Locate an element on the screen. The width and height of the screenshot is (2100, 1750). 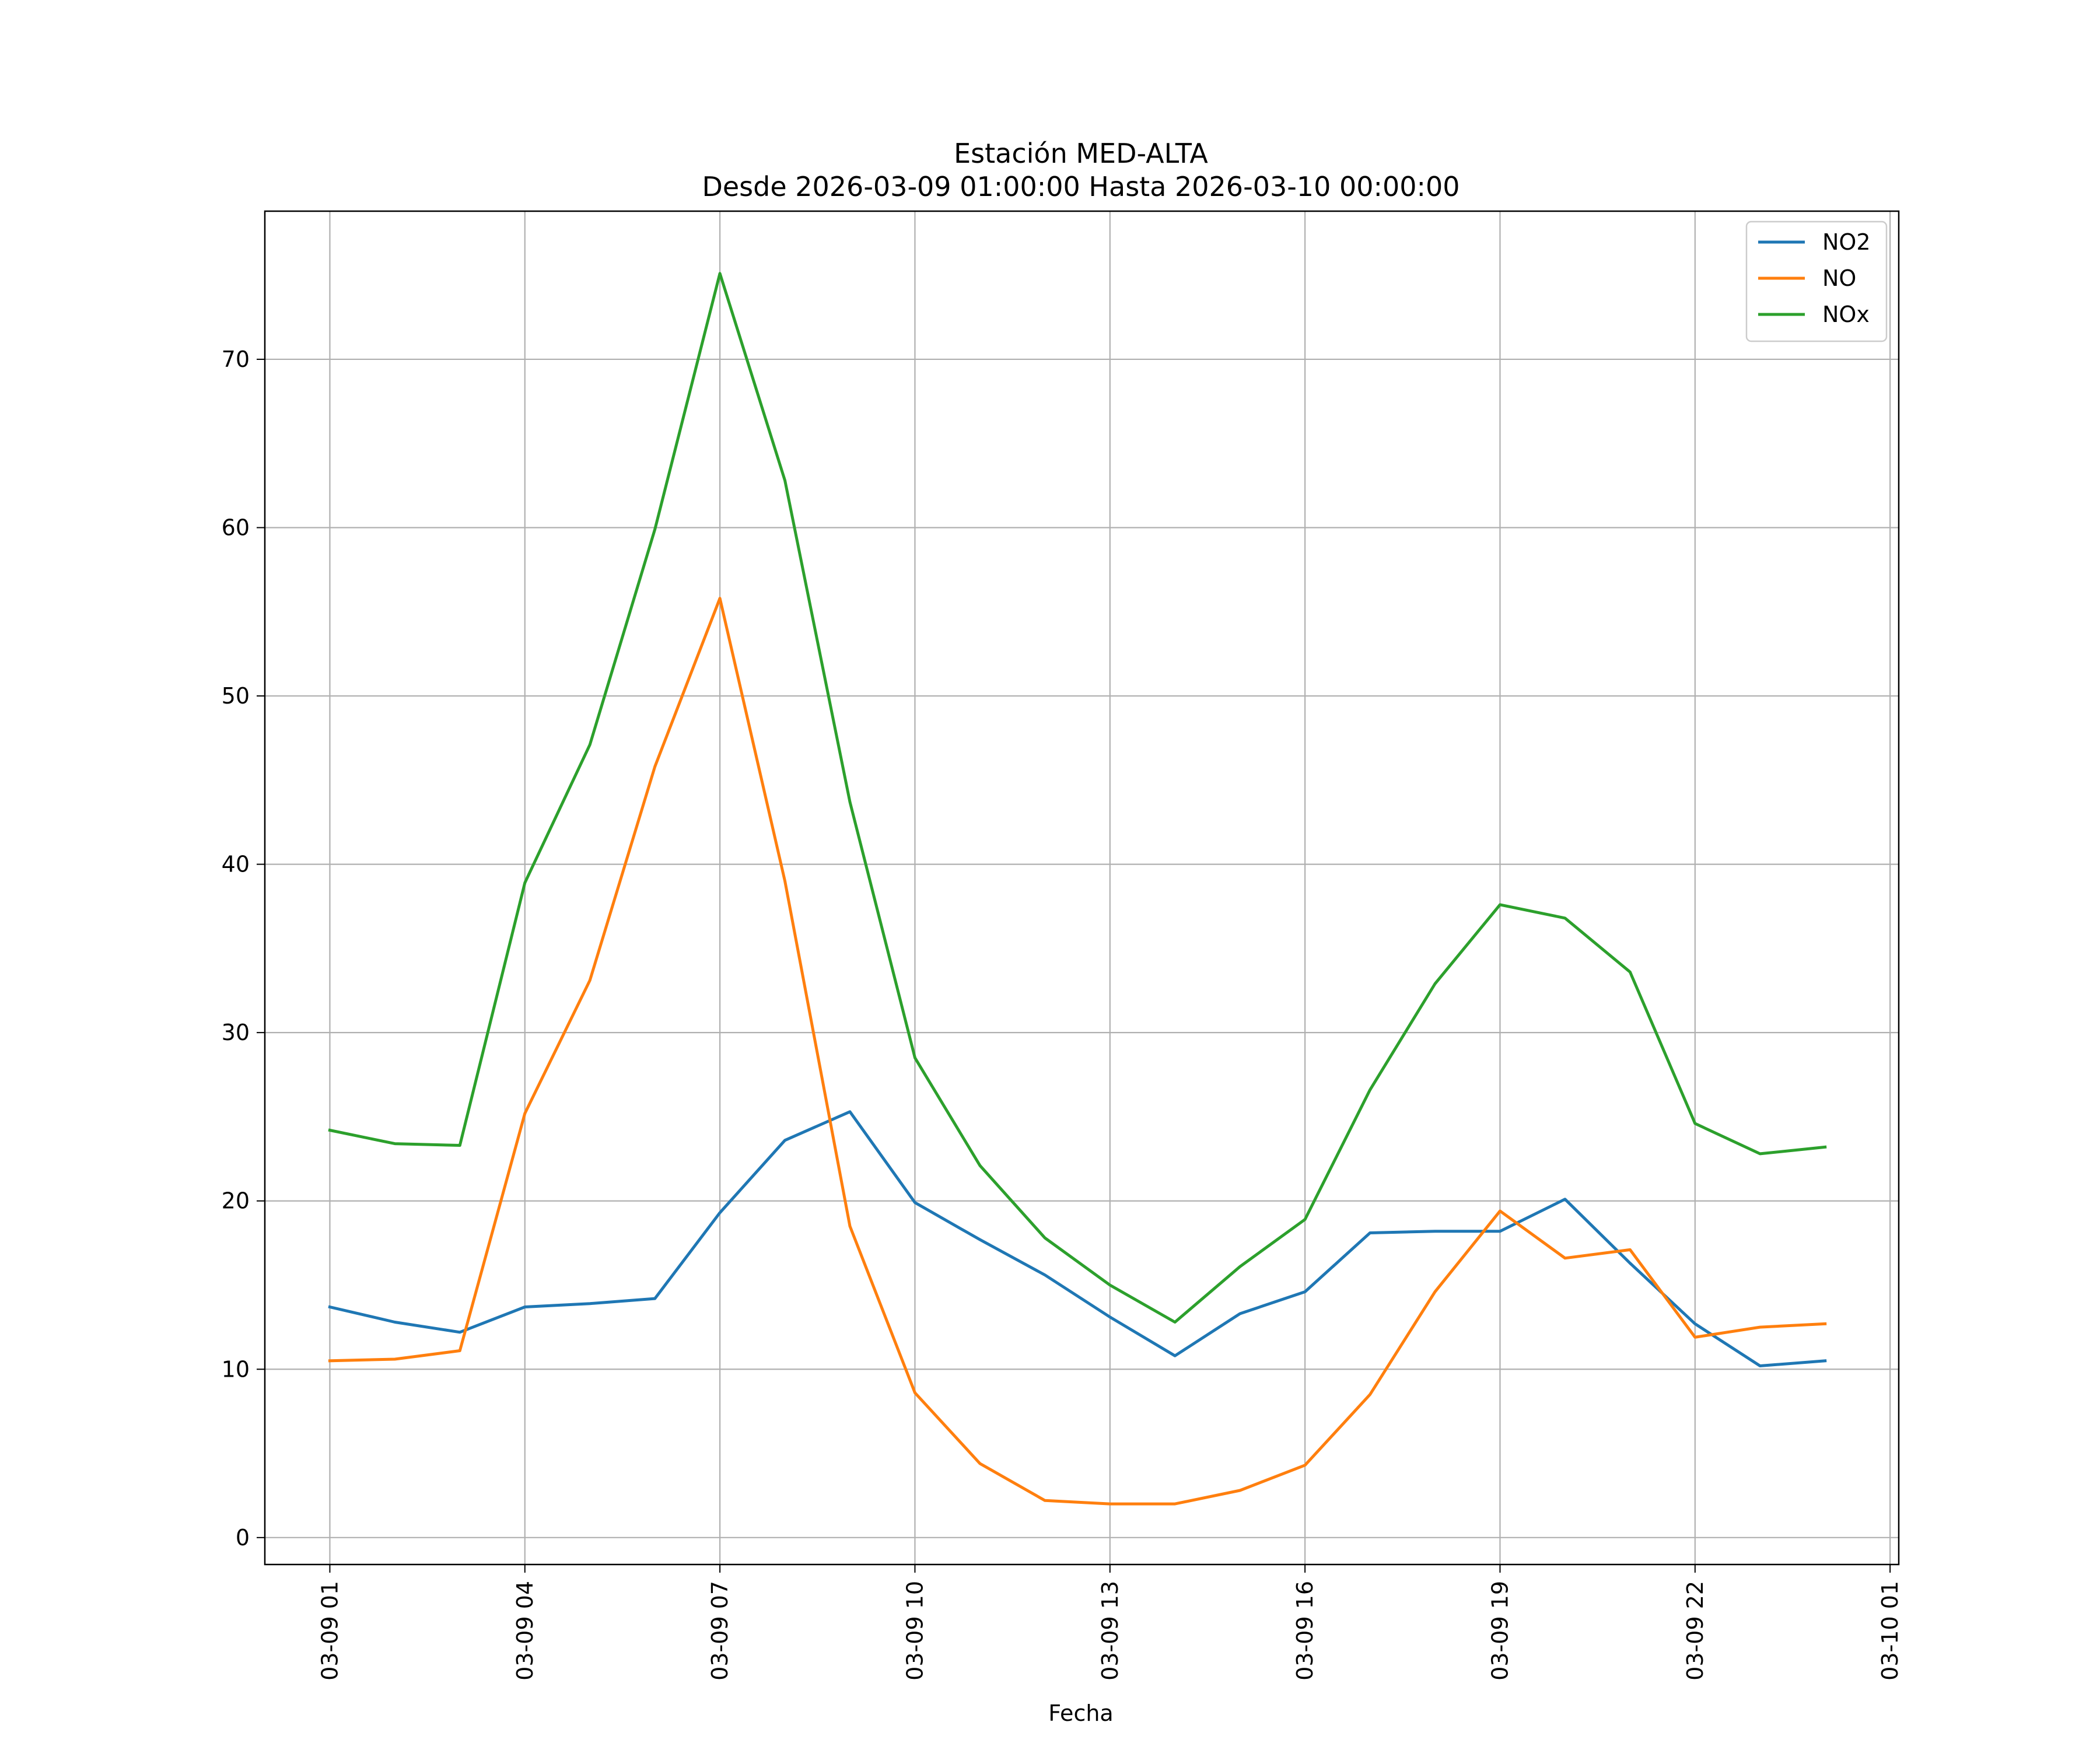
y-tick-label: 0 is located at coordinates (243, 1538).